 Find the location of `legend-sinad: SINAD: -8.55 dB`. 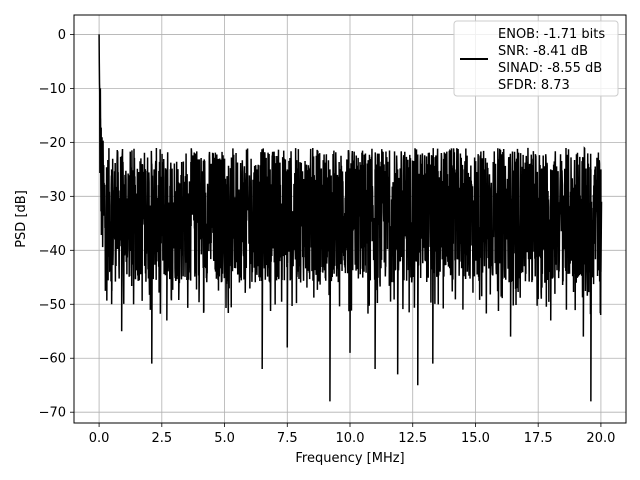

legend-sinad: SINAD: -8.55 dB is located at coordinates (550, 68).